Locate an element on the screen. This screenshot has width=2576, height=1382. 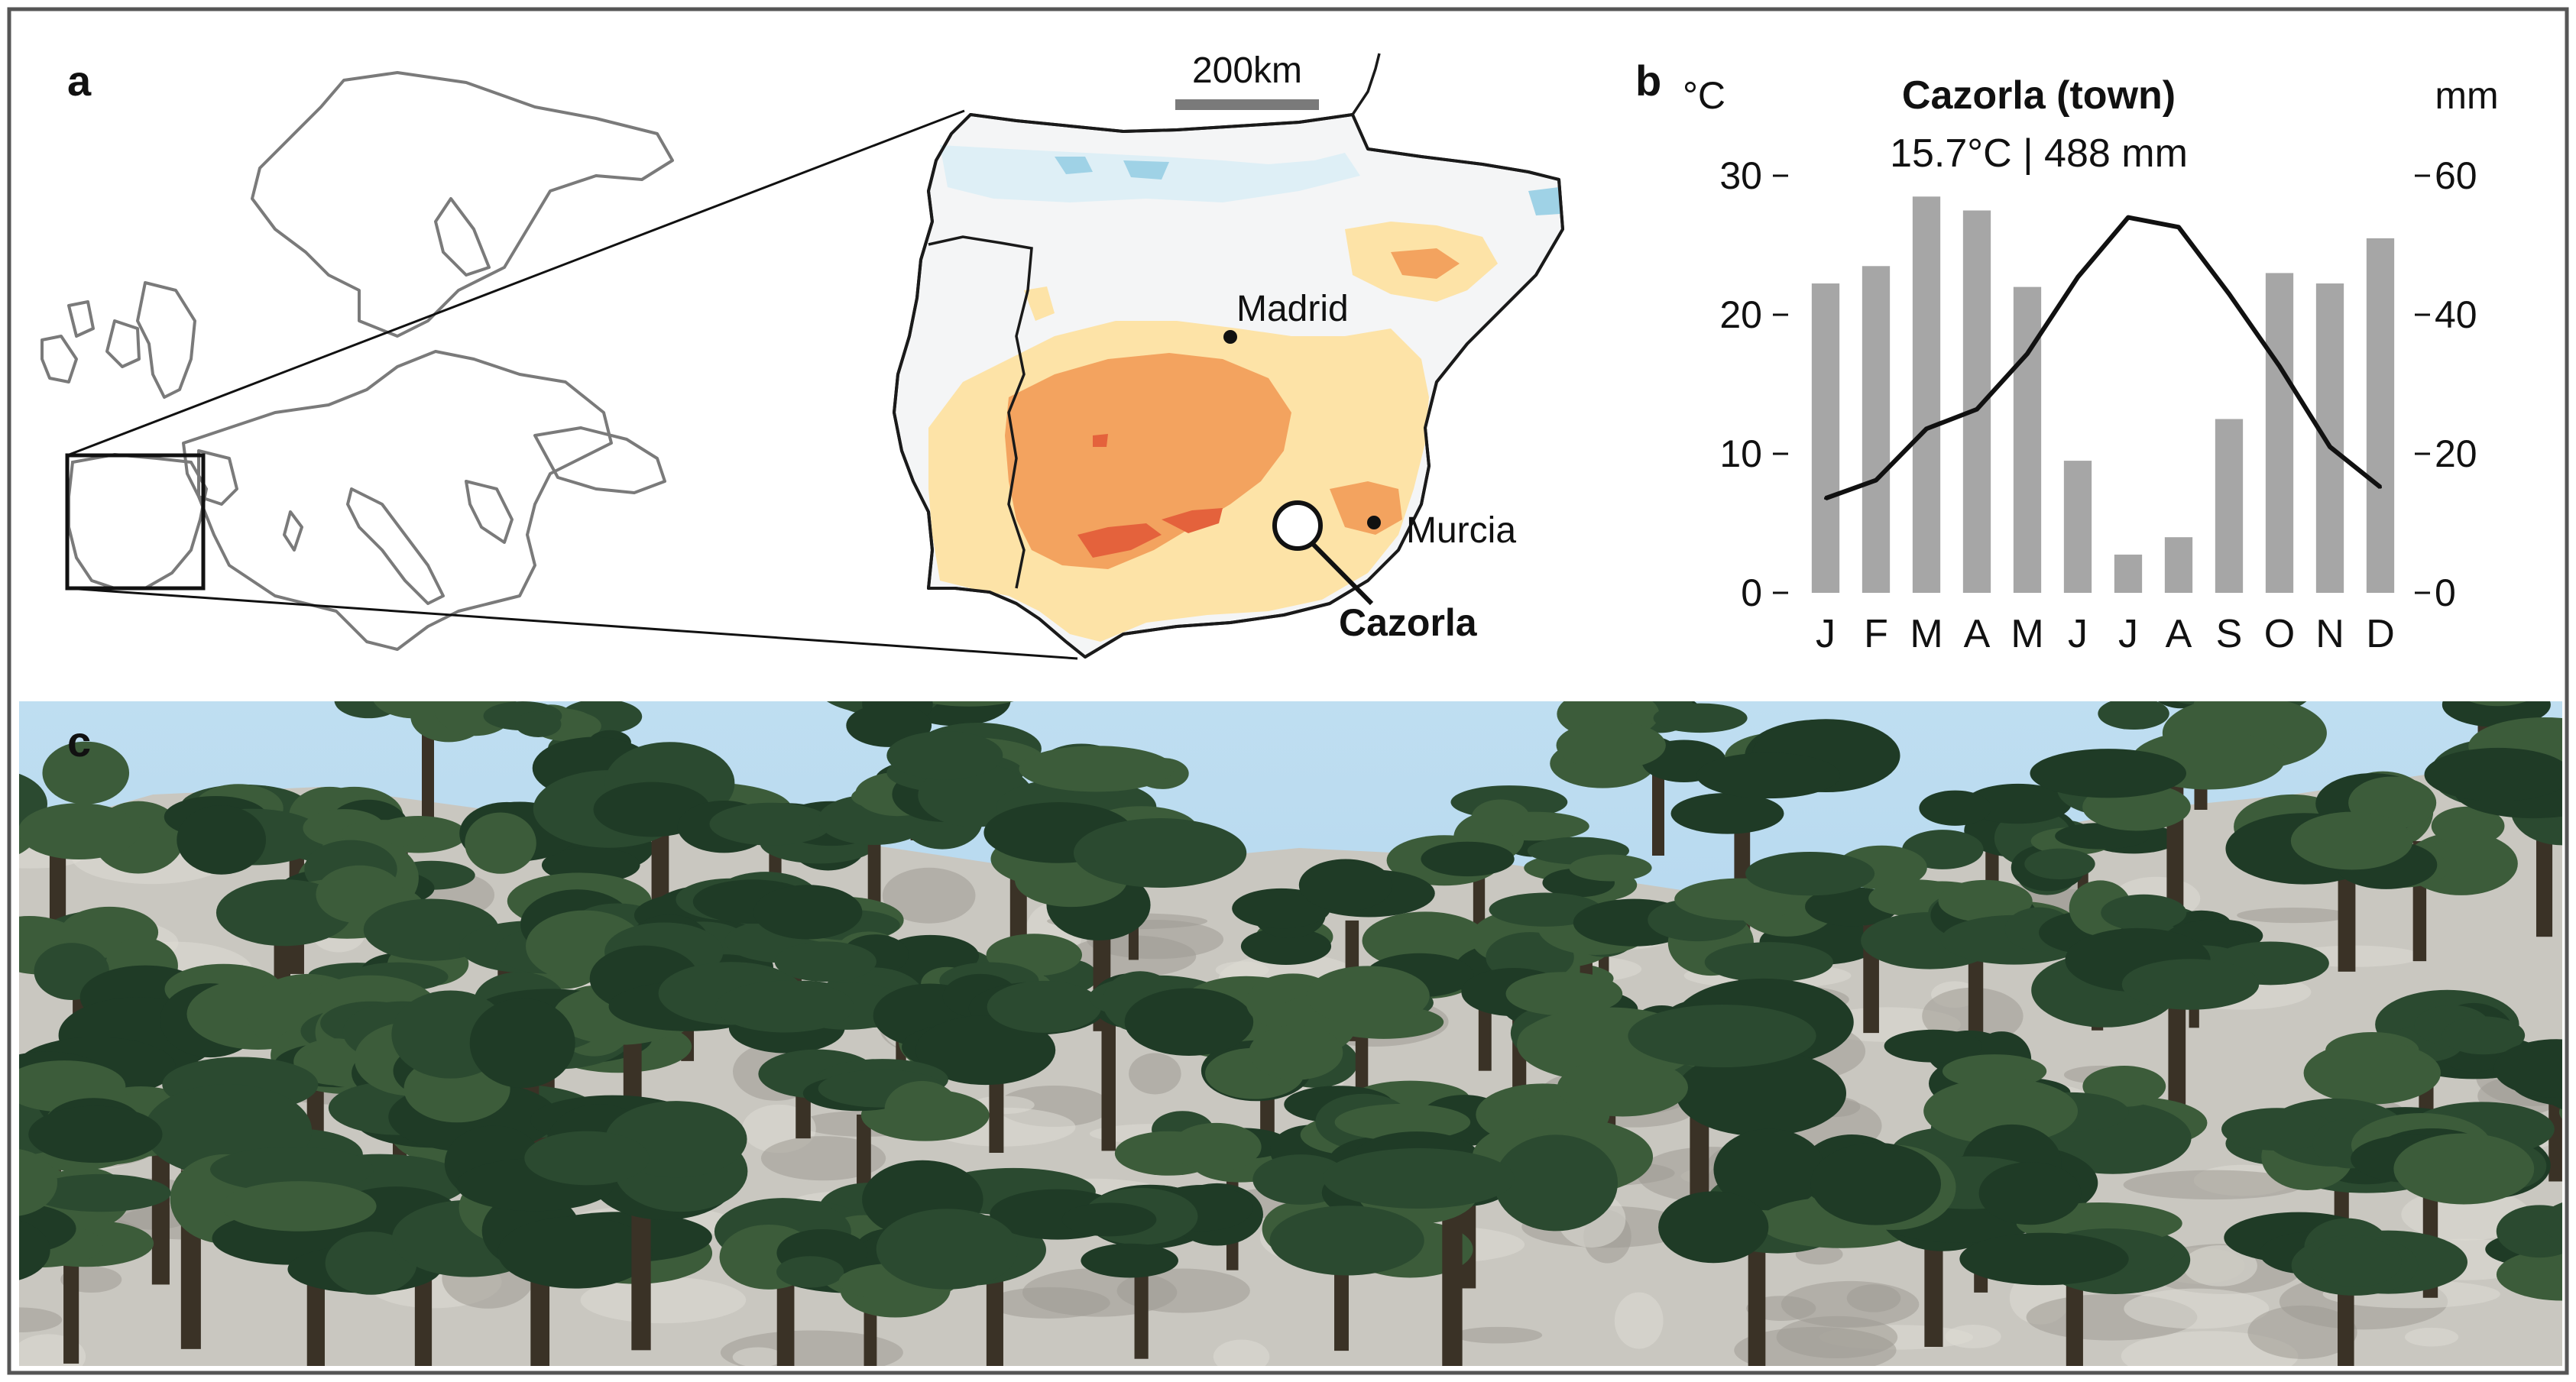
panel-label-a: a is located at coordinates (79, 81).